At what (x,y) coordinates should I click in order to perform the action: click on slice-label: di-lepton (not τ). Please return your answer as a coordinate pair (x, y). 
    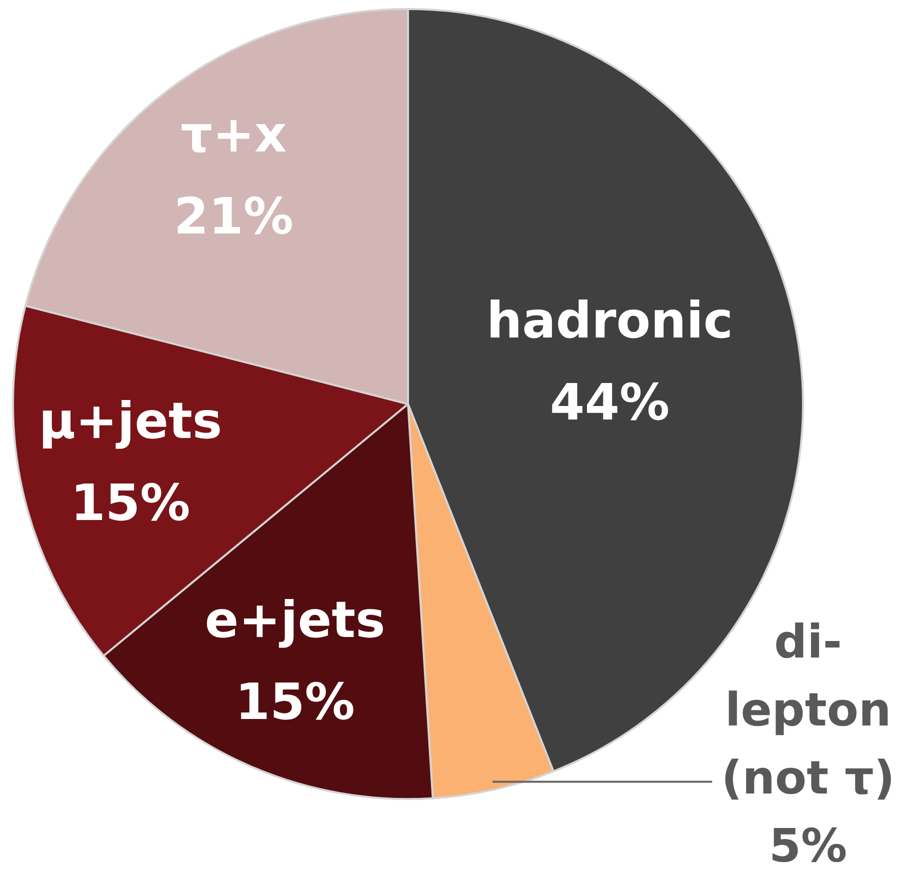
    Looking at the image, I should click on (808, 709).